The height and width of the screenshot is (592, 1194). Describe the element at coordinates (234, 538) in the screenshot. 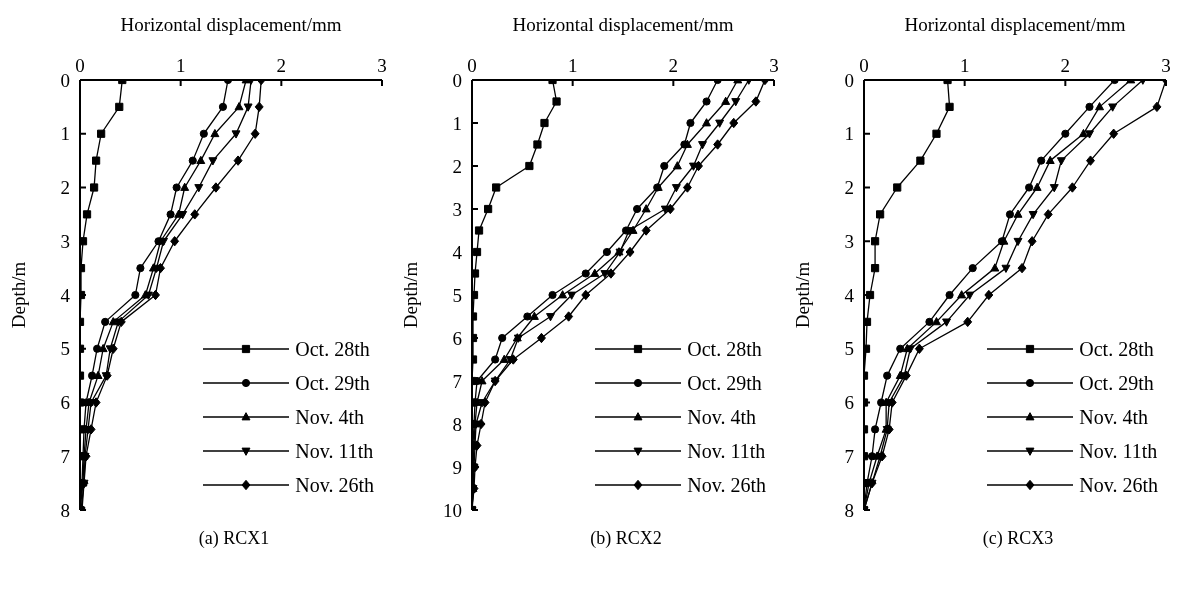

I see `text: (a) RCX1` at that location.